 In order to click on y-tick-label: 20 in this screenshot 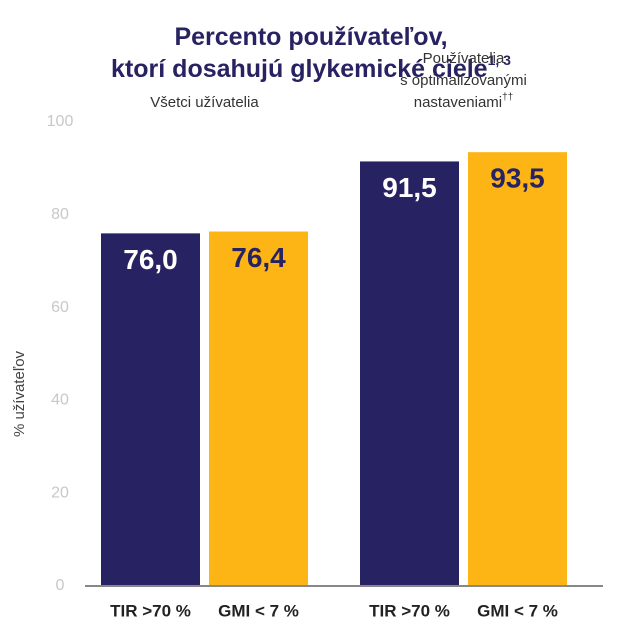, I will do `click(60, 492)`.